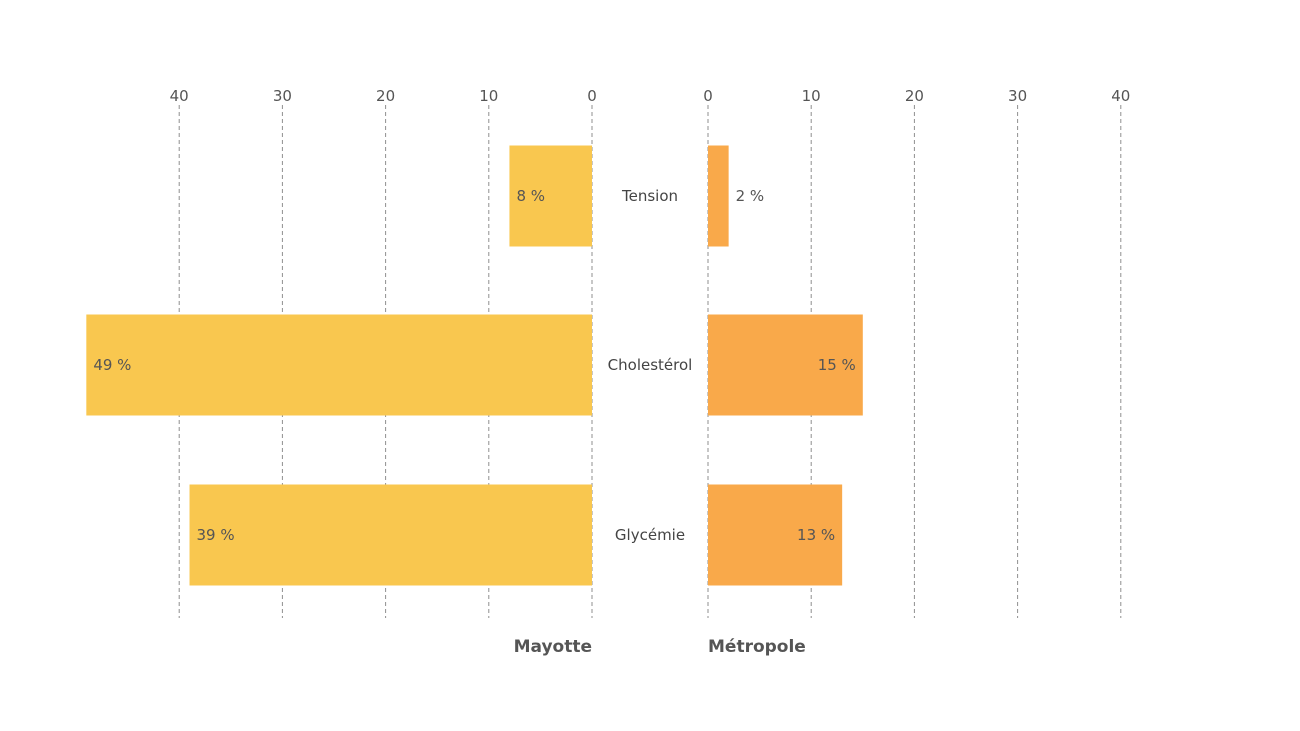 The height and width of the screenshot is (731, 1300). What do you see at coordinates (1120, 96) in the screenshot?
I see `tick-label-right-40: 40` at bounding box center [1120, 96].